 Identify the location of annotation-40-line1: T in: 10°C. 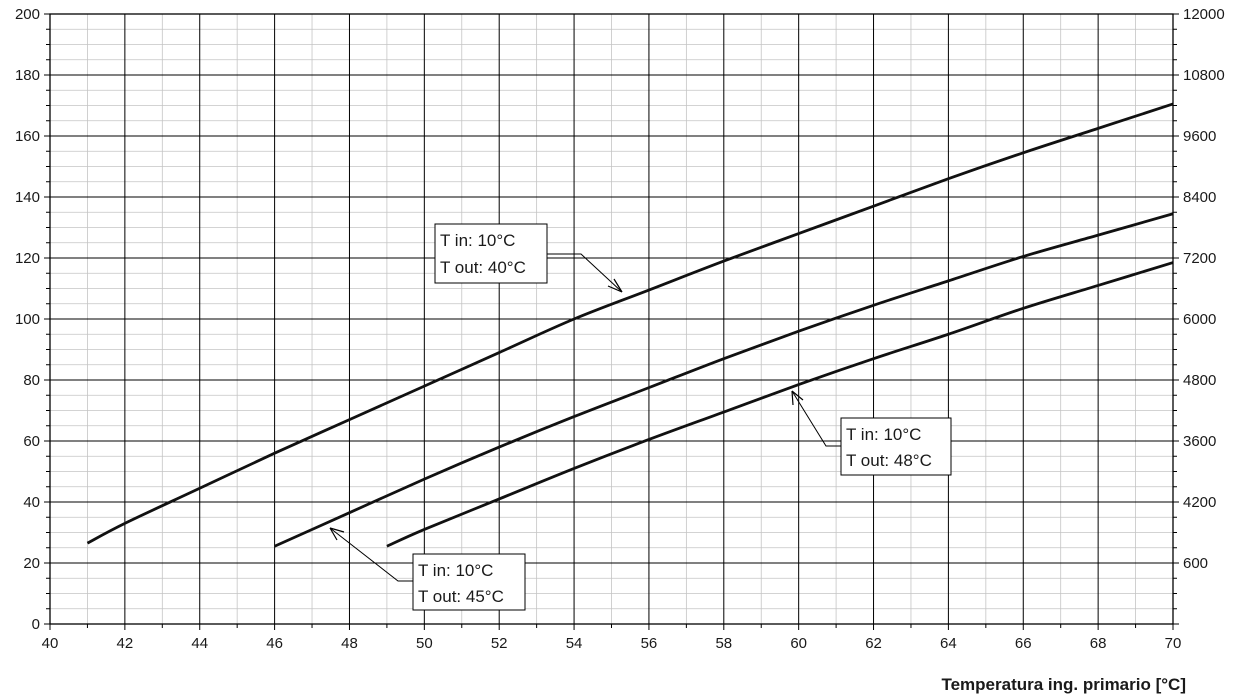
(477, 240).